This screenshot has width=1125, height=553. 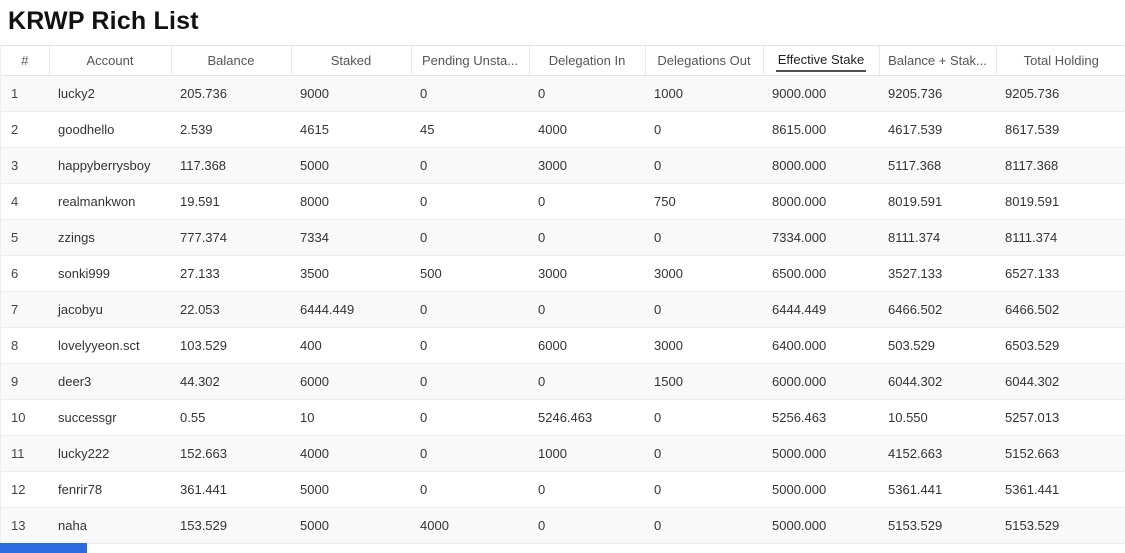 What do you see at coordinates (110, 201) in the screenshot?
I see `cell-account: realmankwon` at bounding box center [110, 201].